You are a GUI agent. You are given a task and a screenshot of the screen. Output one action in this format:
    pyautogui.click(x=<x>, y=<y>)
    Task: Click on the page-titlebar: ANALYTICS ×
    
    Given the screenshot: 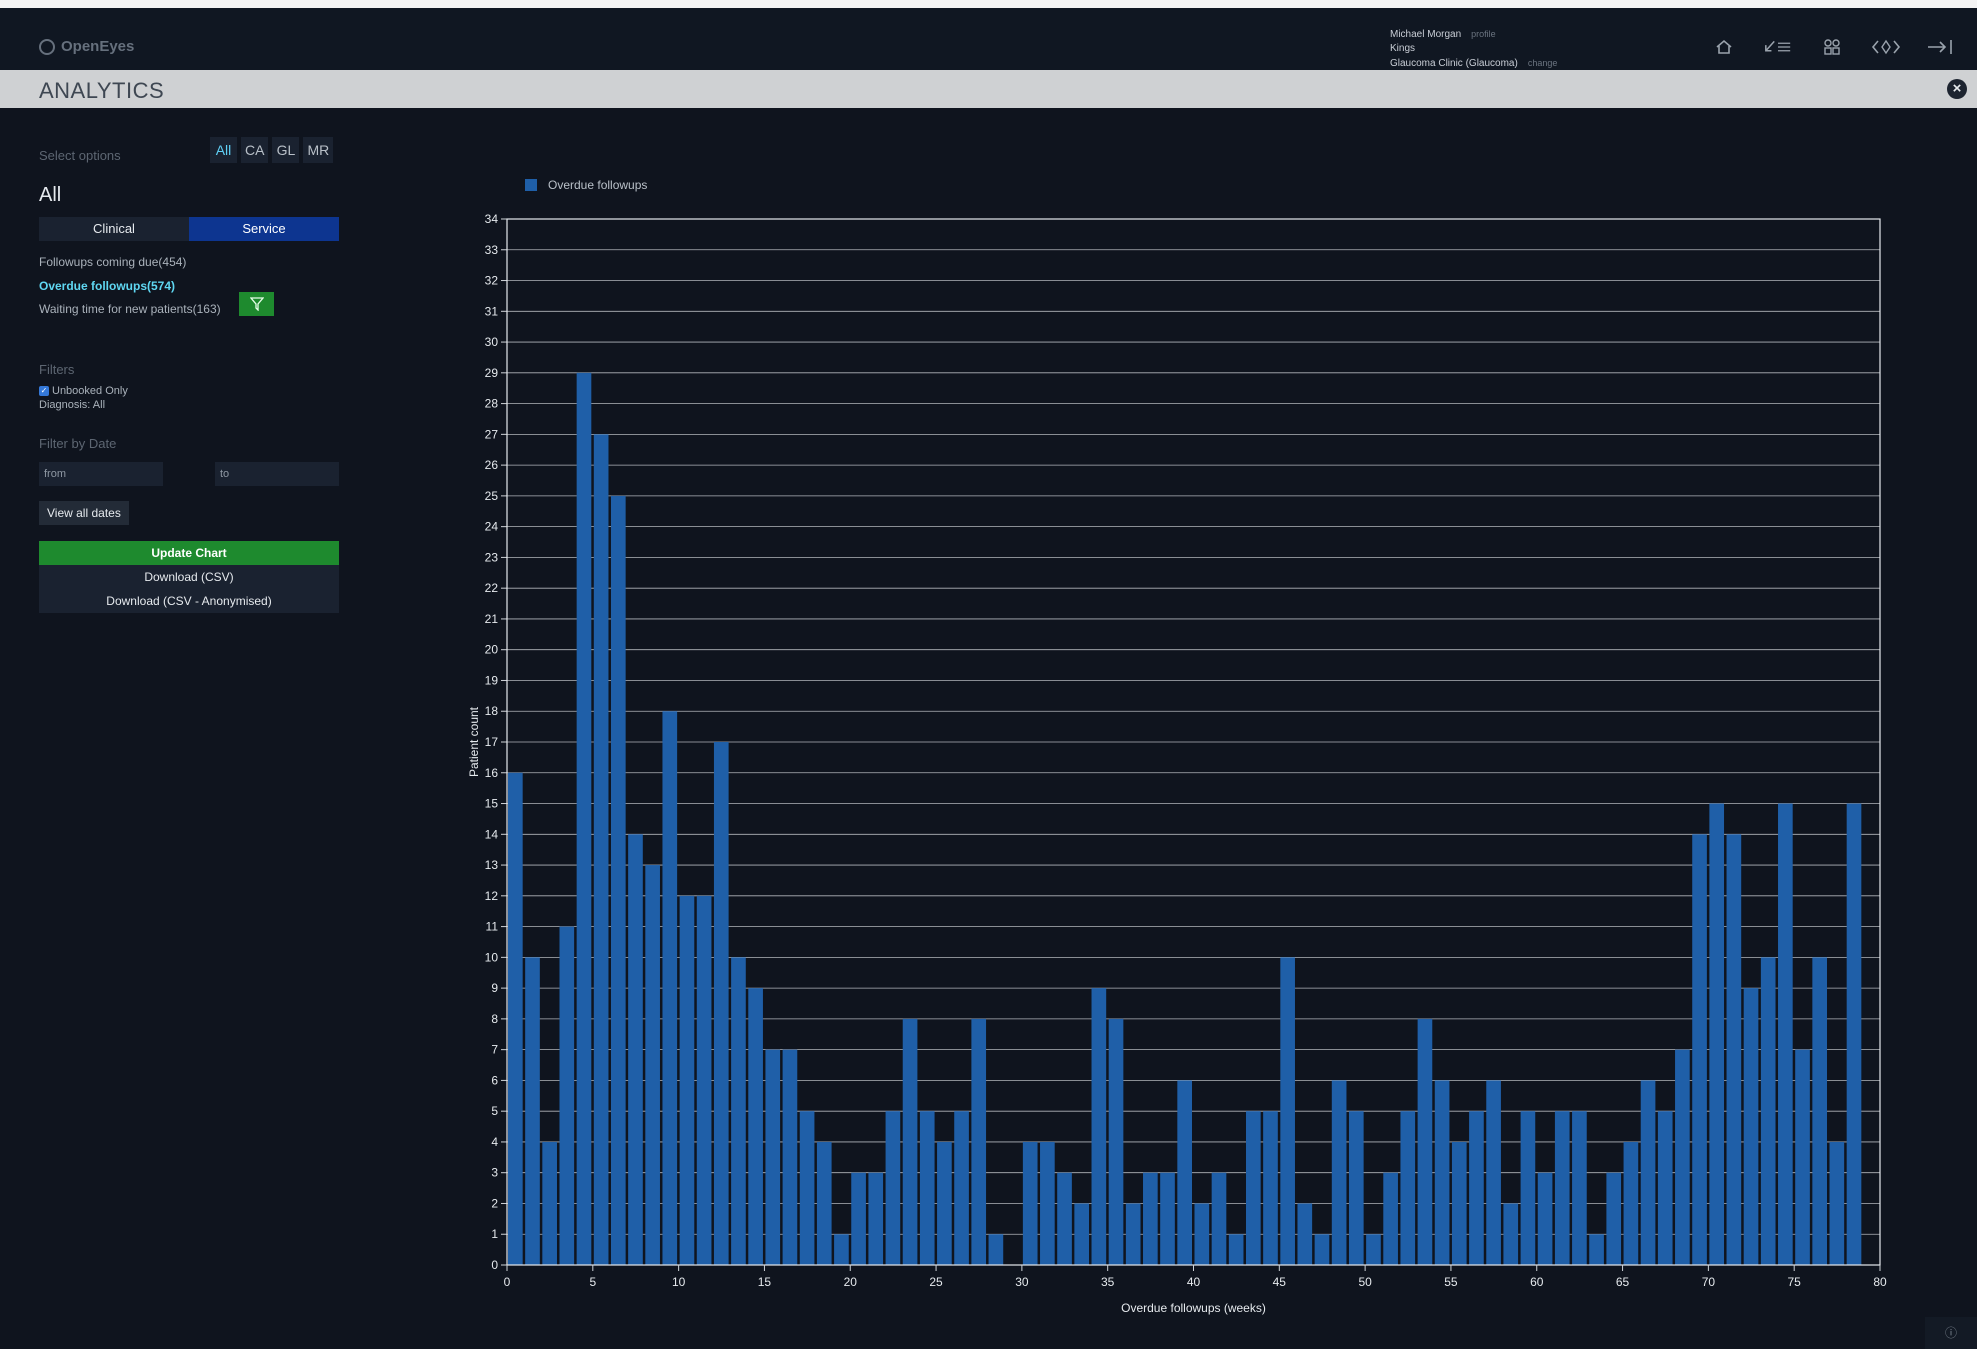 What is the action you would take?
    pyautogui.click(x=988, y=89)
    